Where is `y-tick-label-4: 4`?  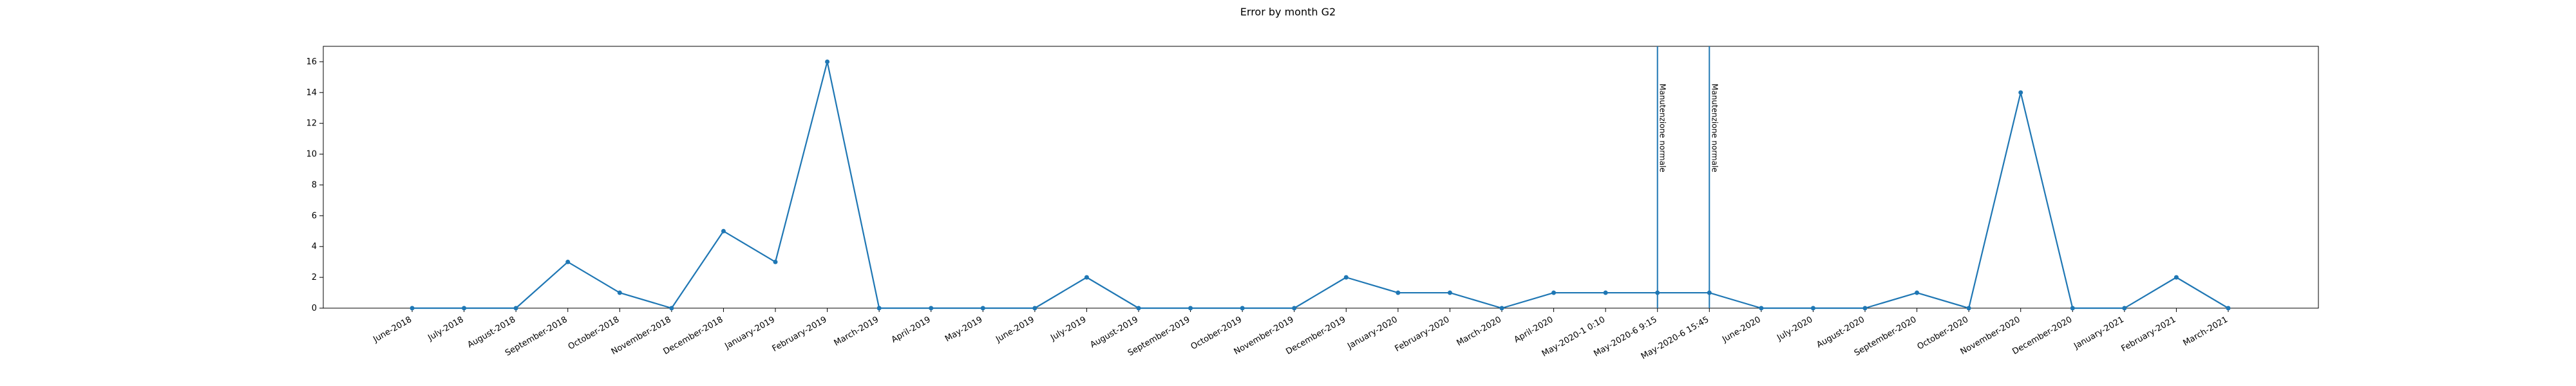 y-tick-label-4: 4 is located at coordinates (314, 247).